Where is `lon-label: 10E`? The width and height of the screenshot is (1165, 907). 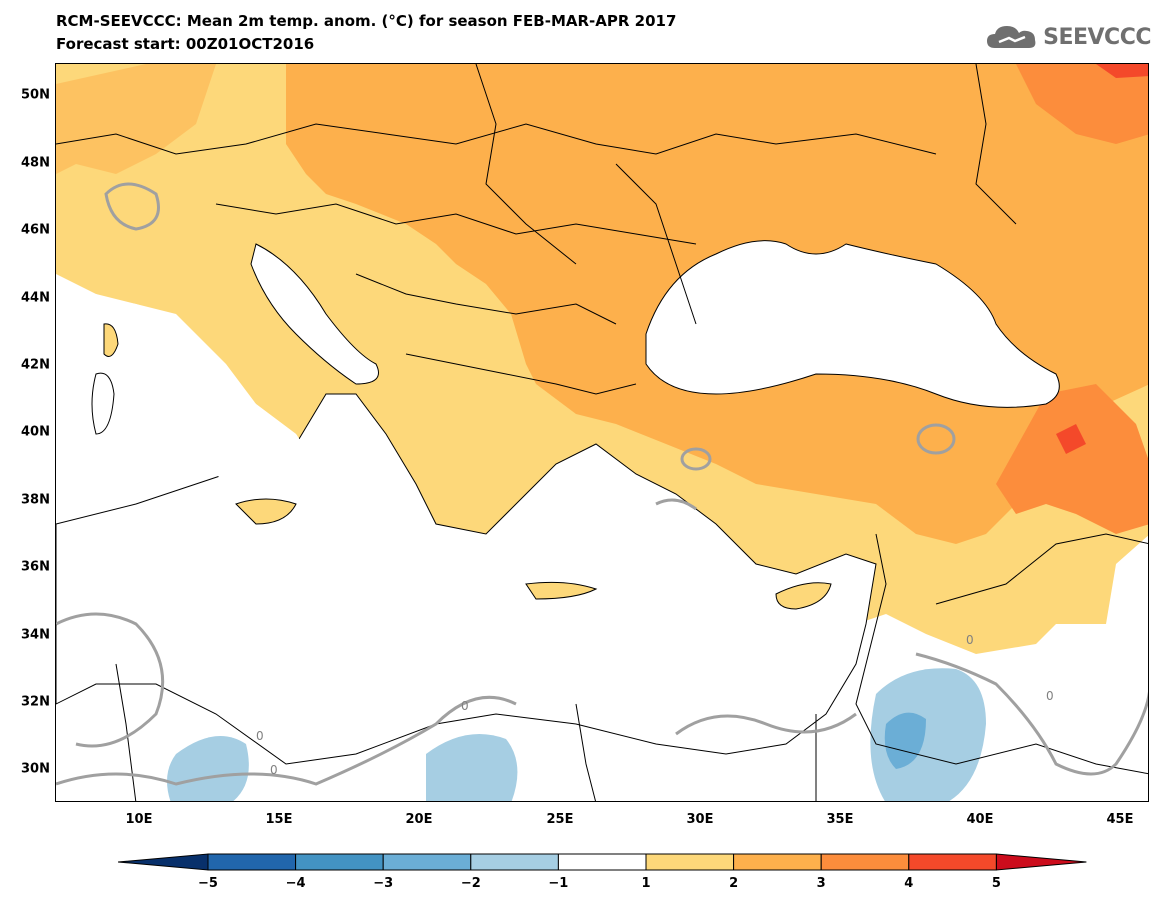
lon-label: 10E is located at coordinates (139, 819).